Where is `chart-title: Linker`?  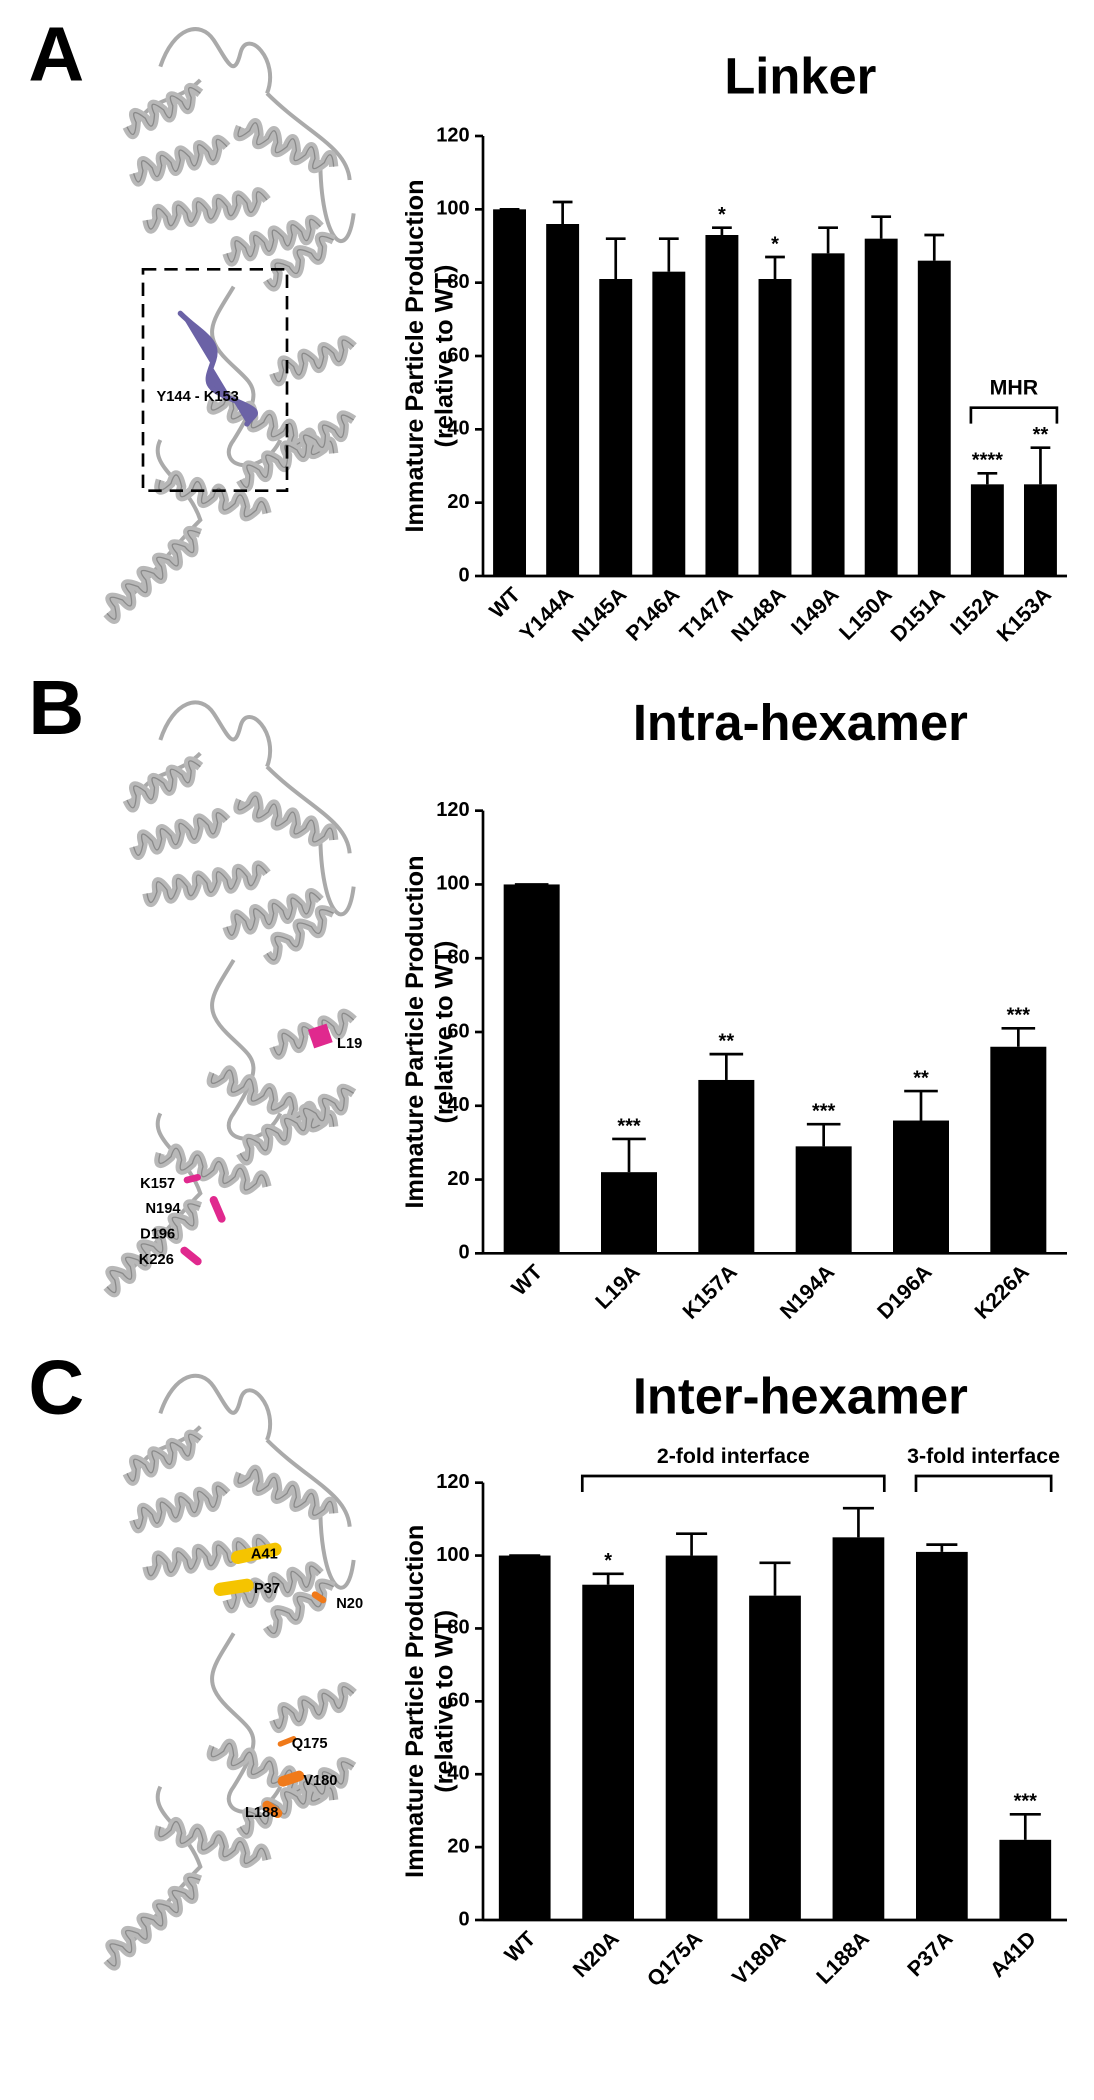
chart-title: Linker is located at coordinates (800, 75).